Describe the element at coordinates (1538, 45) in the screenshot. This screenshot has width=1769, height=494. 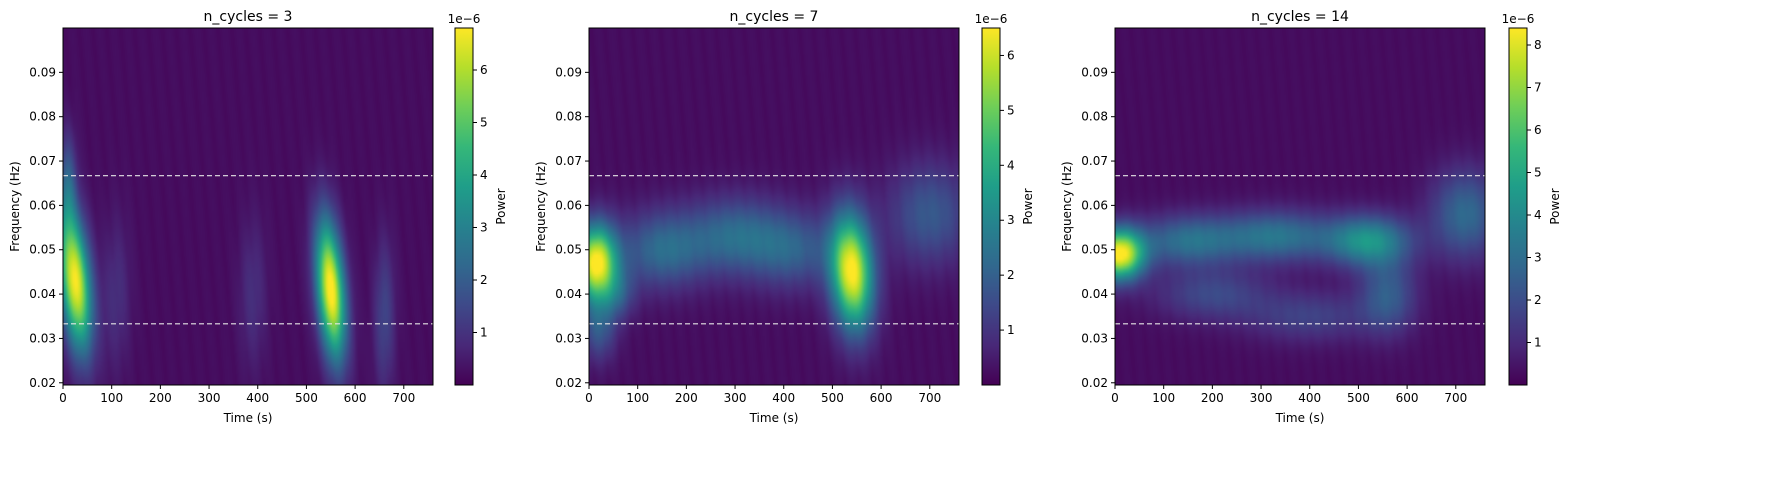
I see `colorbar-tick-label: 8` at that location.